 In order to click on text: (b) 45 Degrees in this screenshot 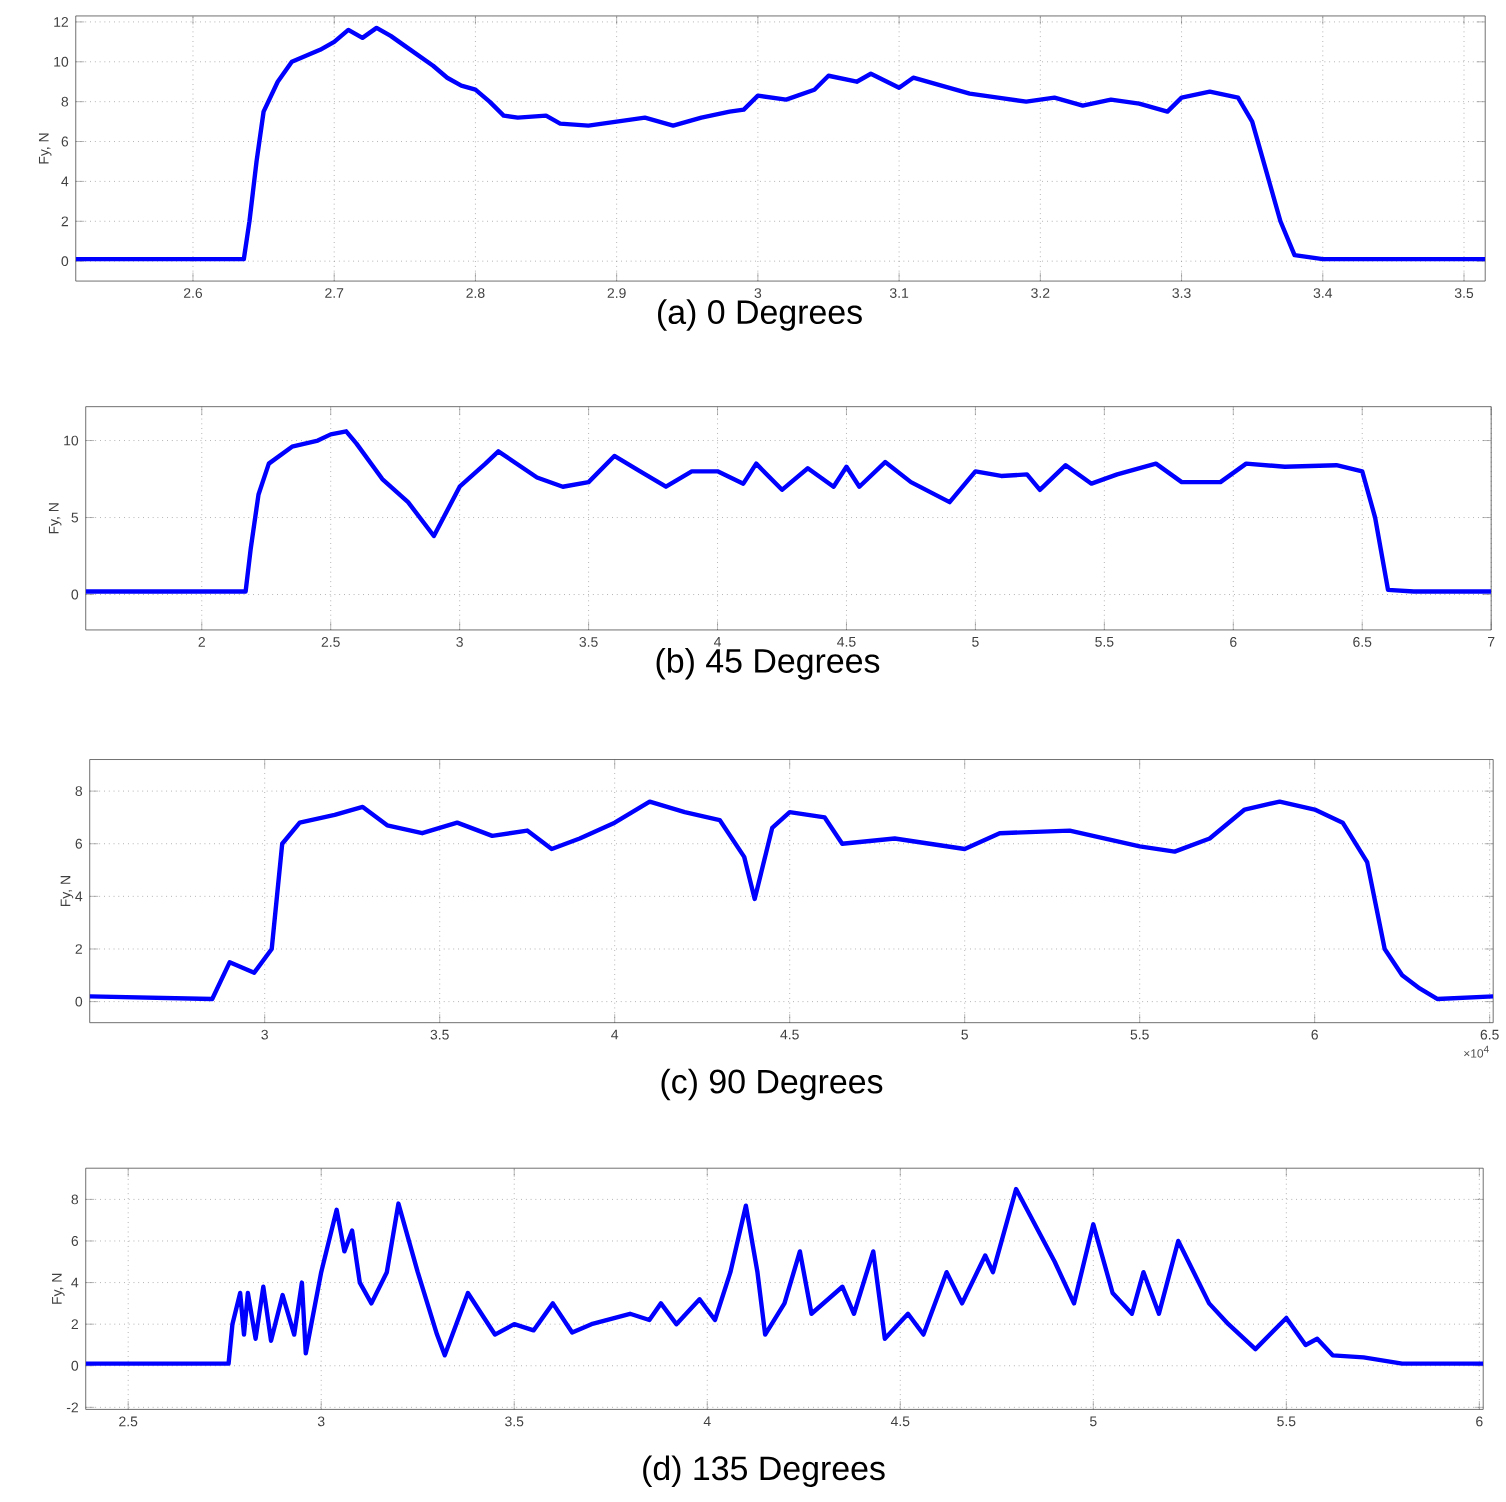, I will do `click(768, 664)`.